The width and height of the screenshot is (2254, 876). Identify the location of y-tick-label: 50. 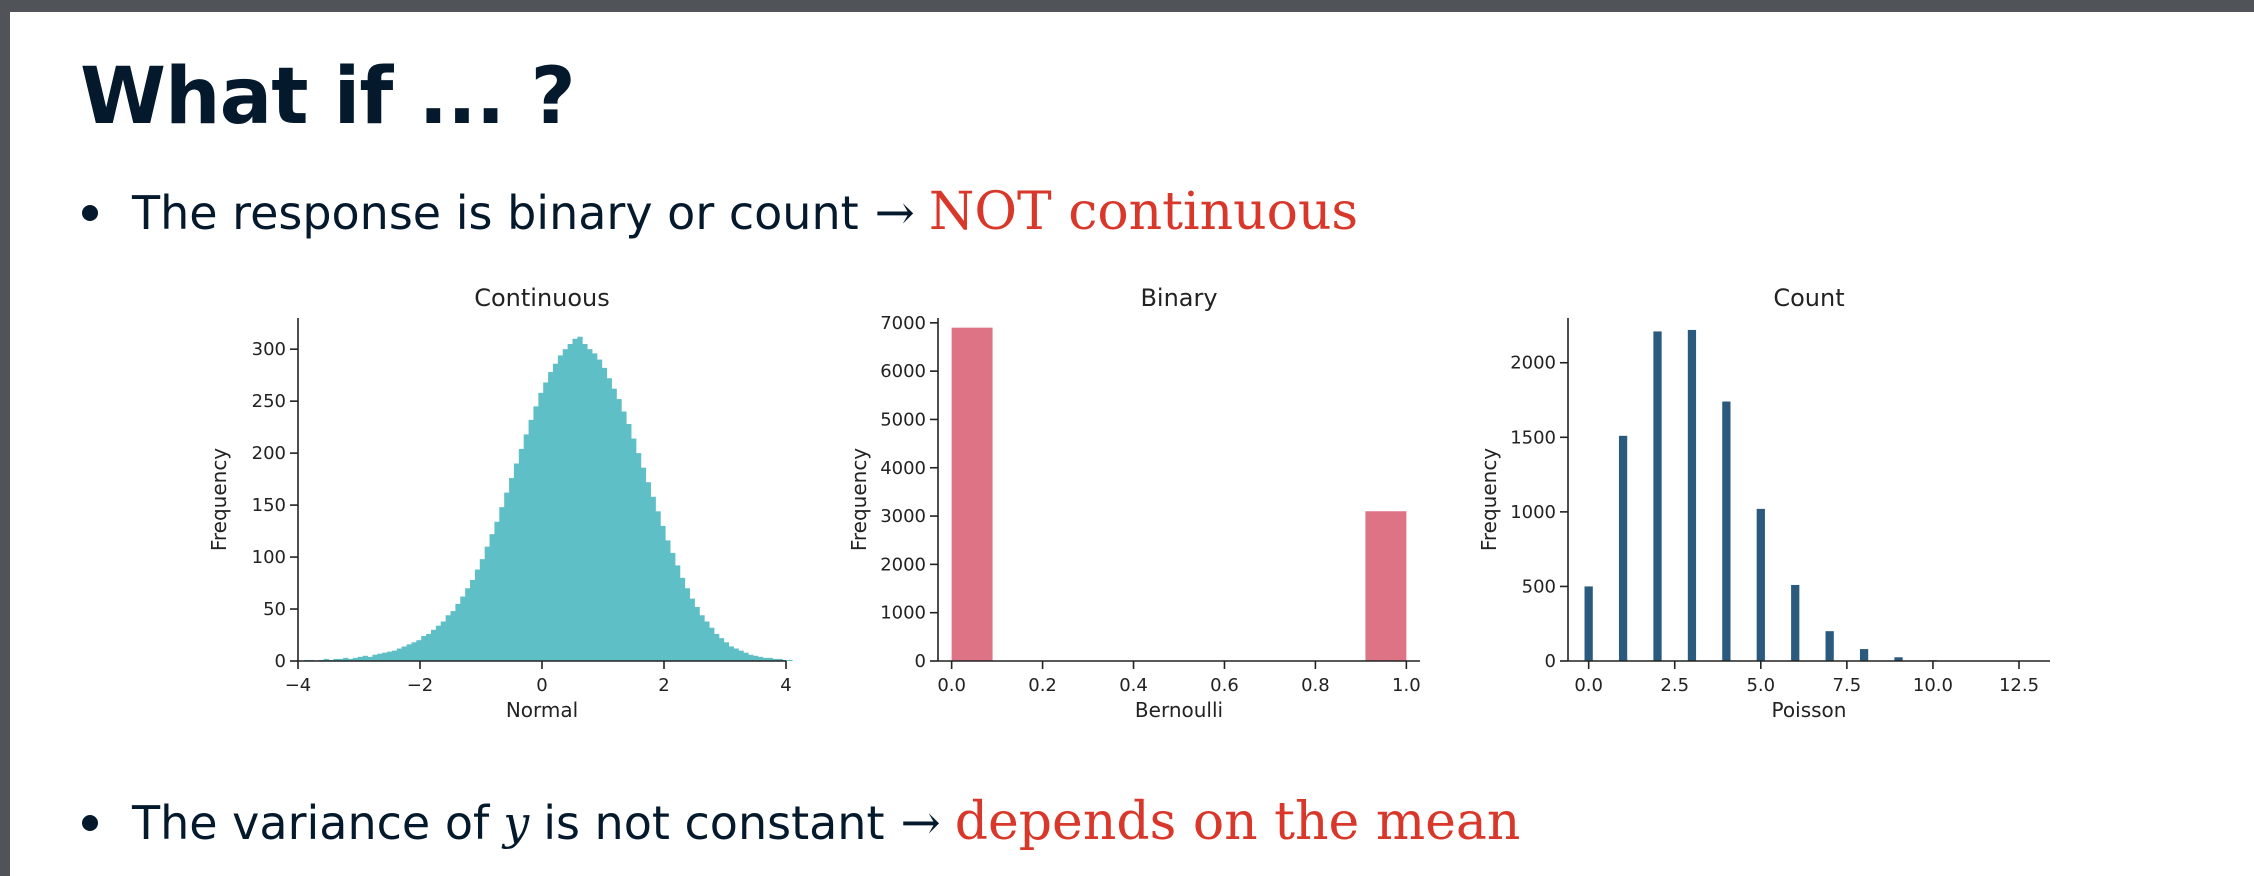
(274, 609).